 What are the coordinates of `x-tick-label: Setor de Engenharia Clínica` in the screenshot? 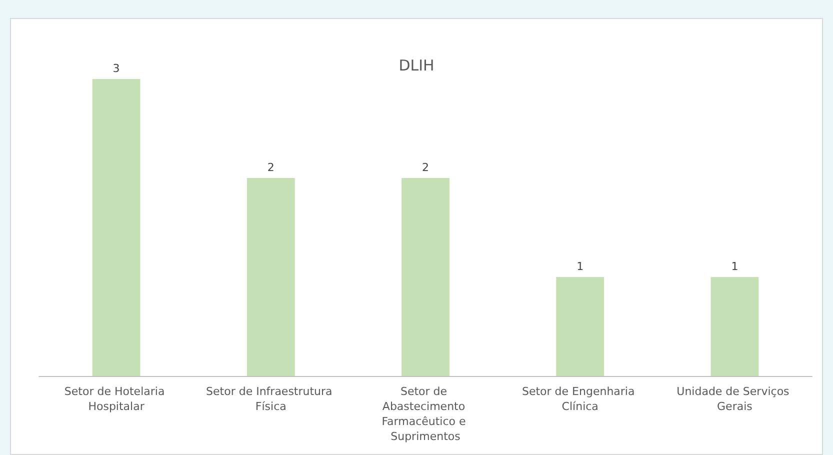 It's located at (580, 399).